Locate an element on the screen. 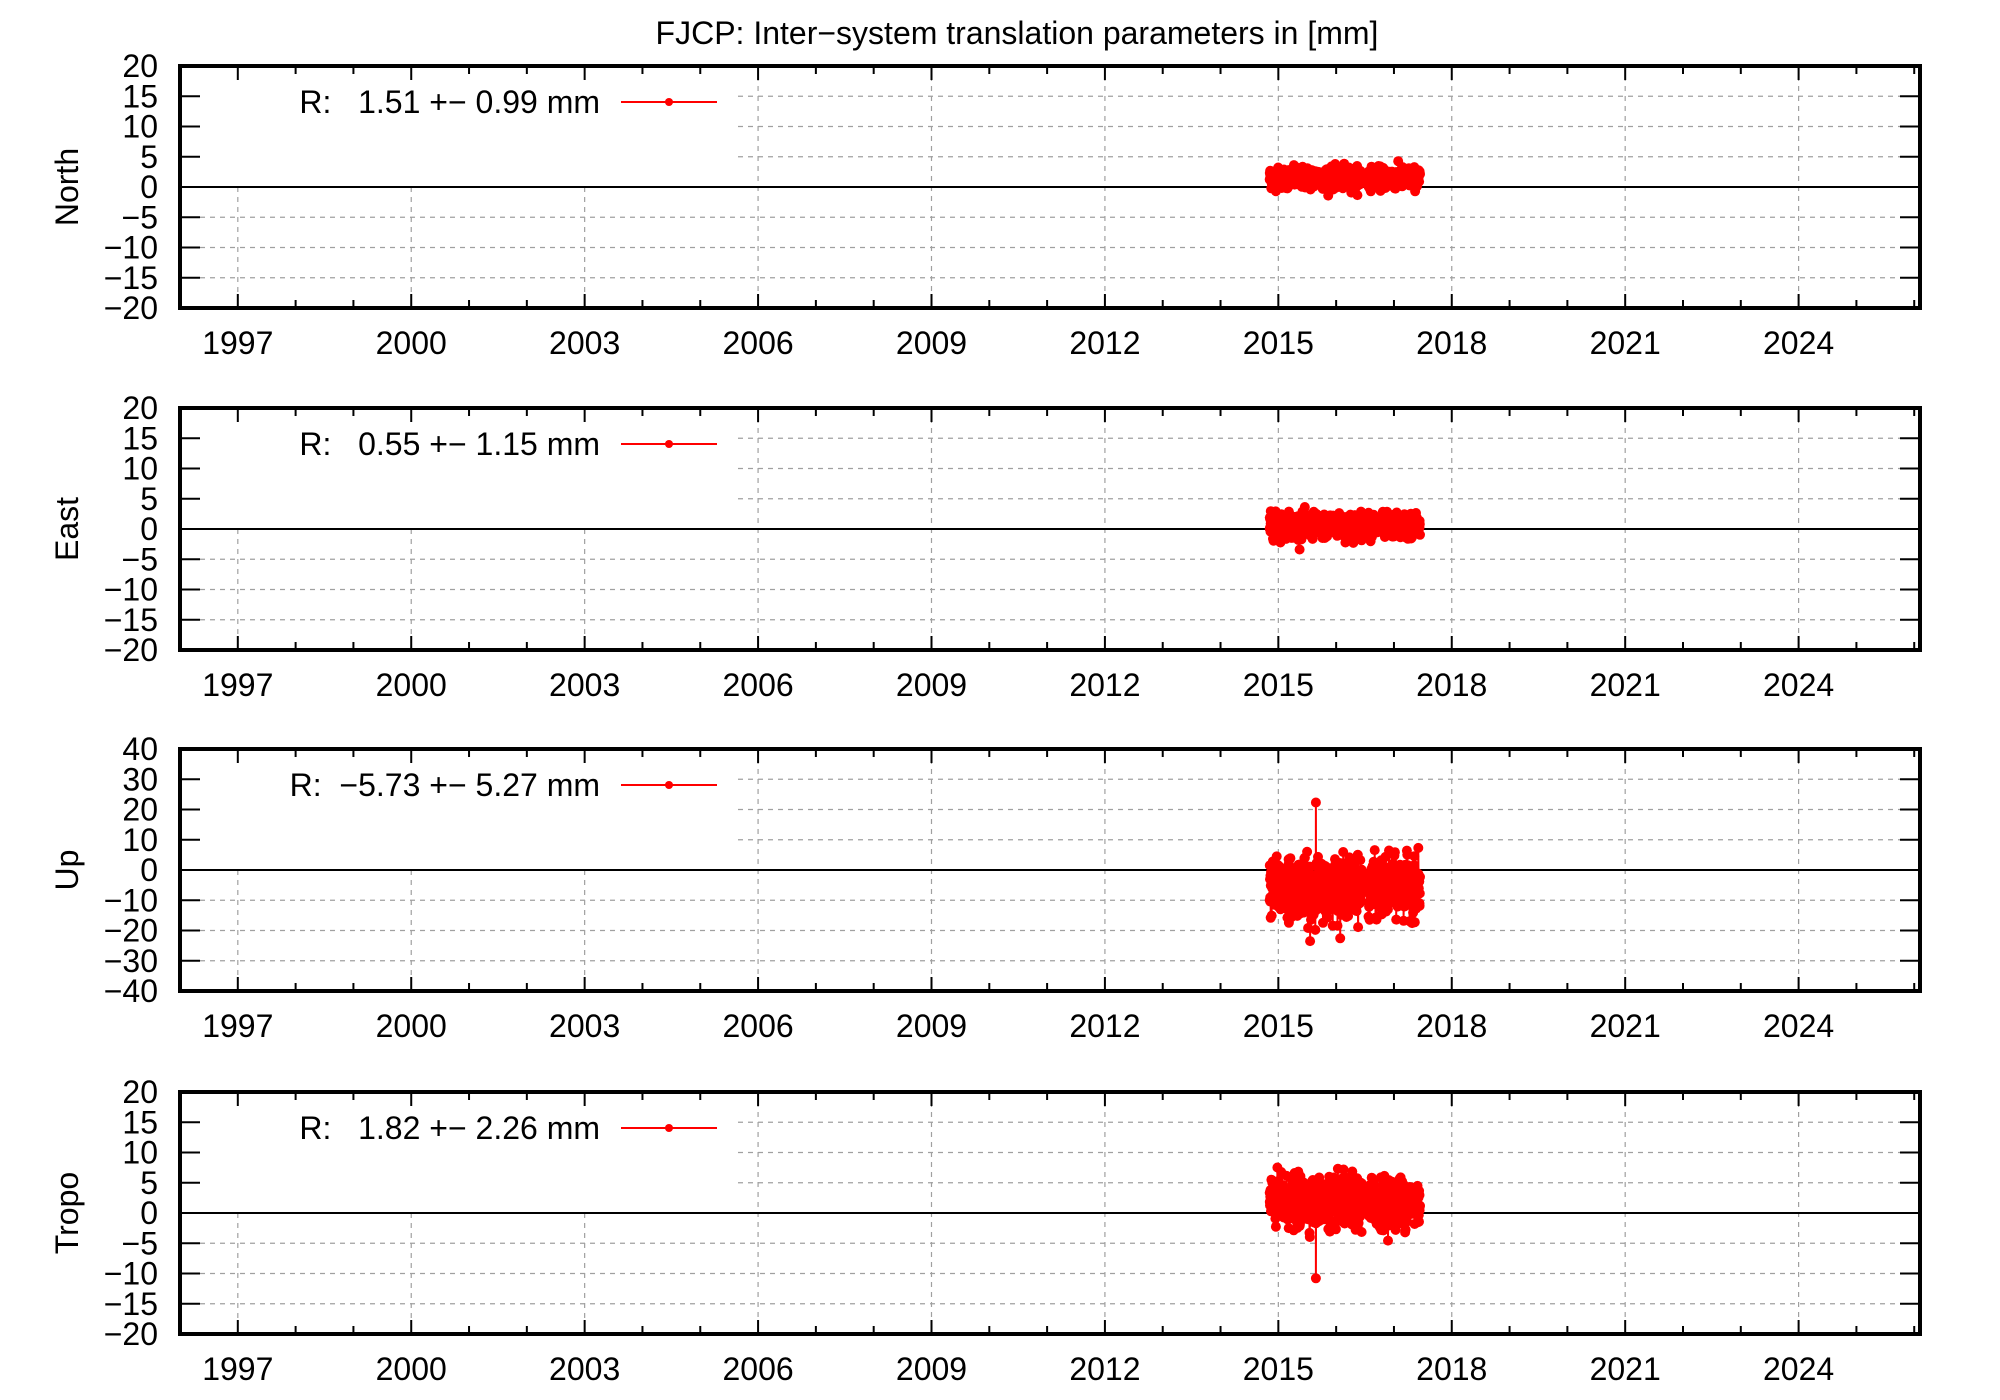 This screenshot has height=1400, width=2000. legend-label: R: 0.55 +− 1.15 mm is located at coordinates (449, 444).